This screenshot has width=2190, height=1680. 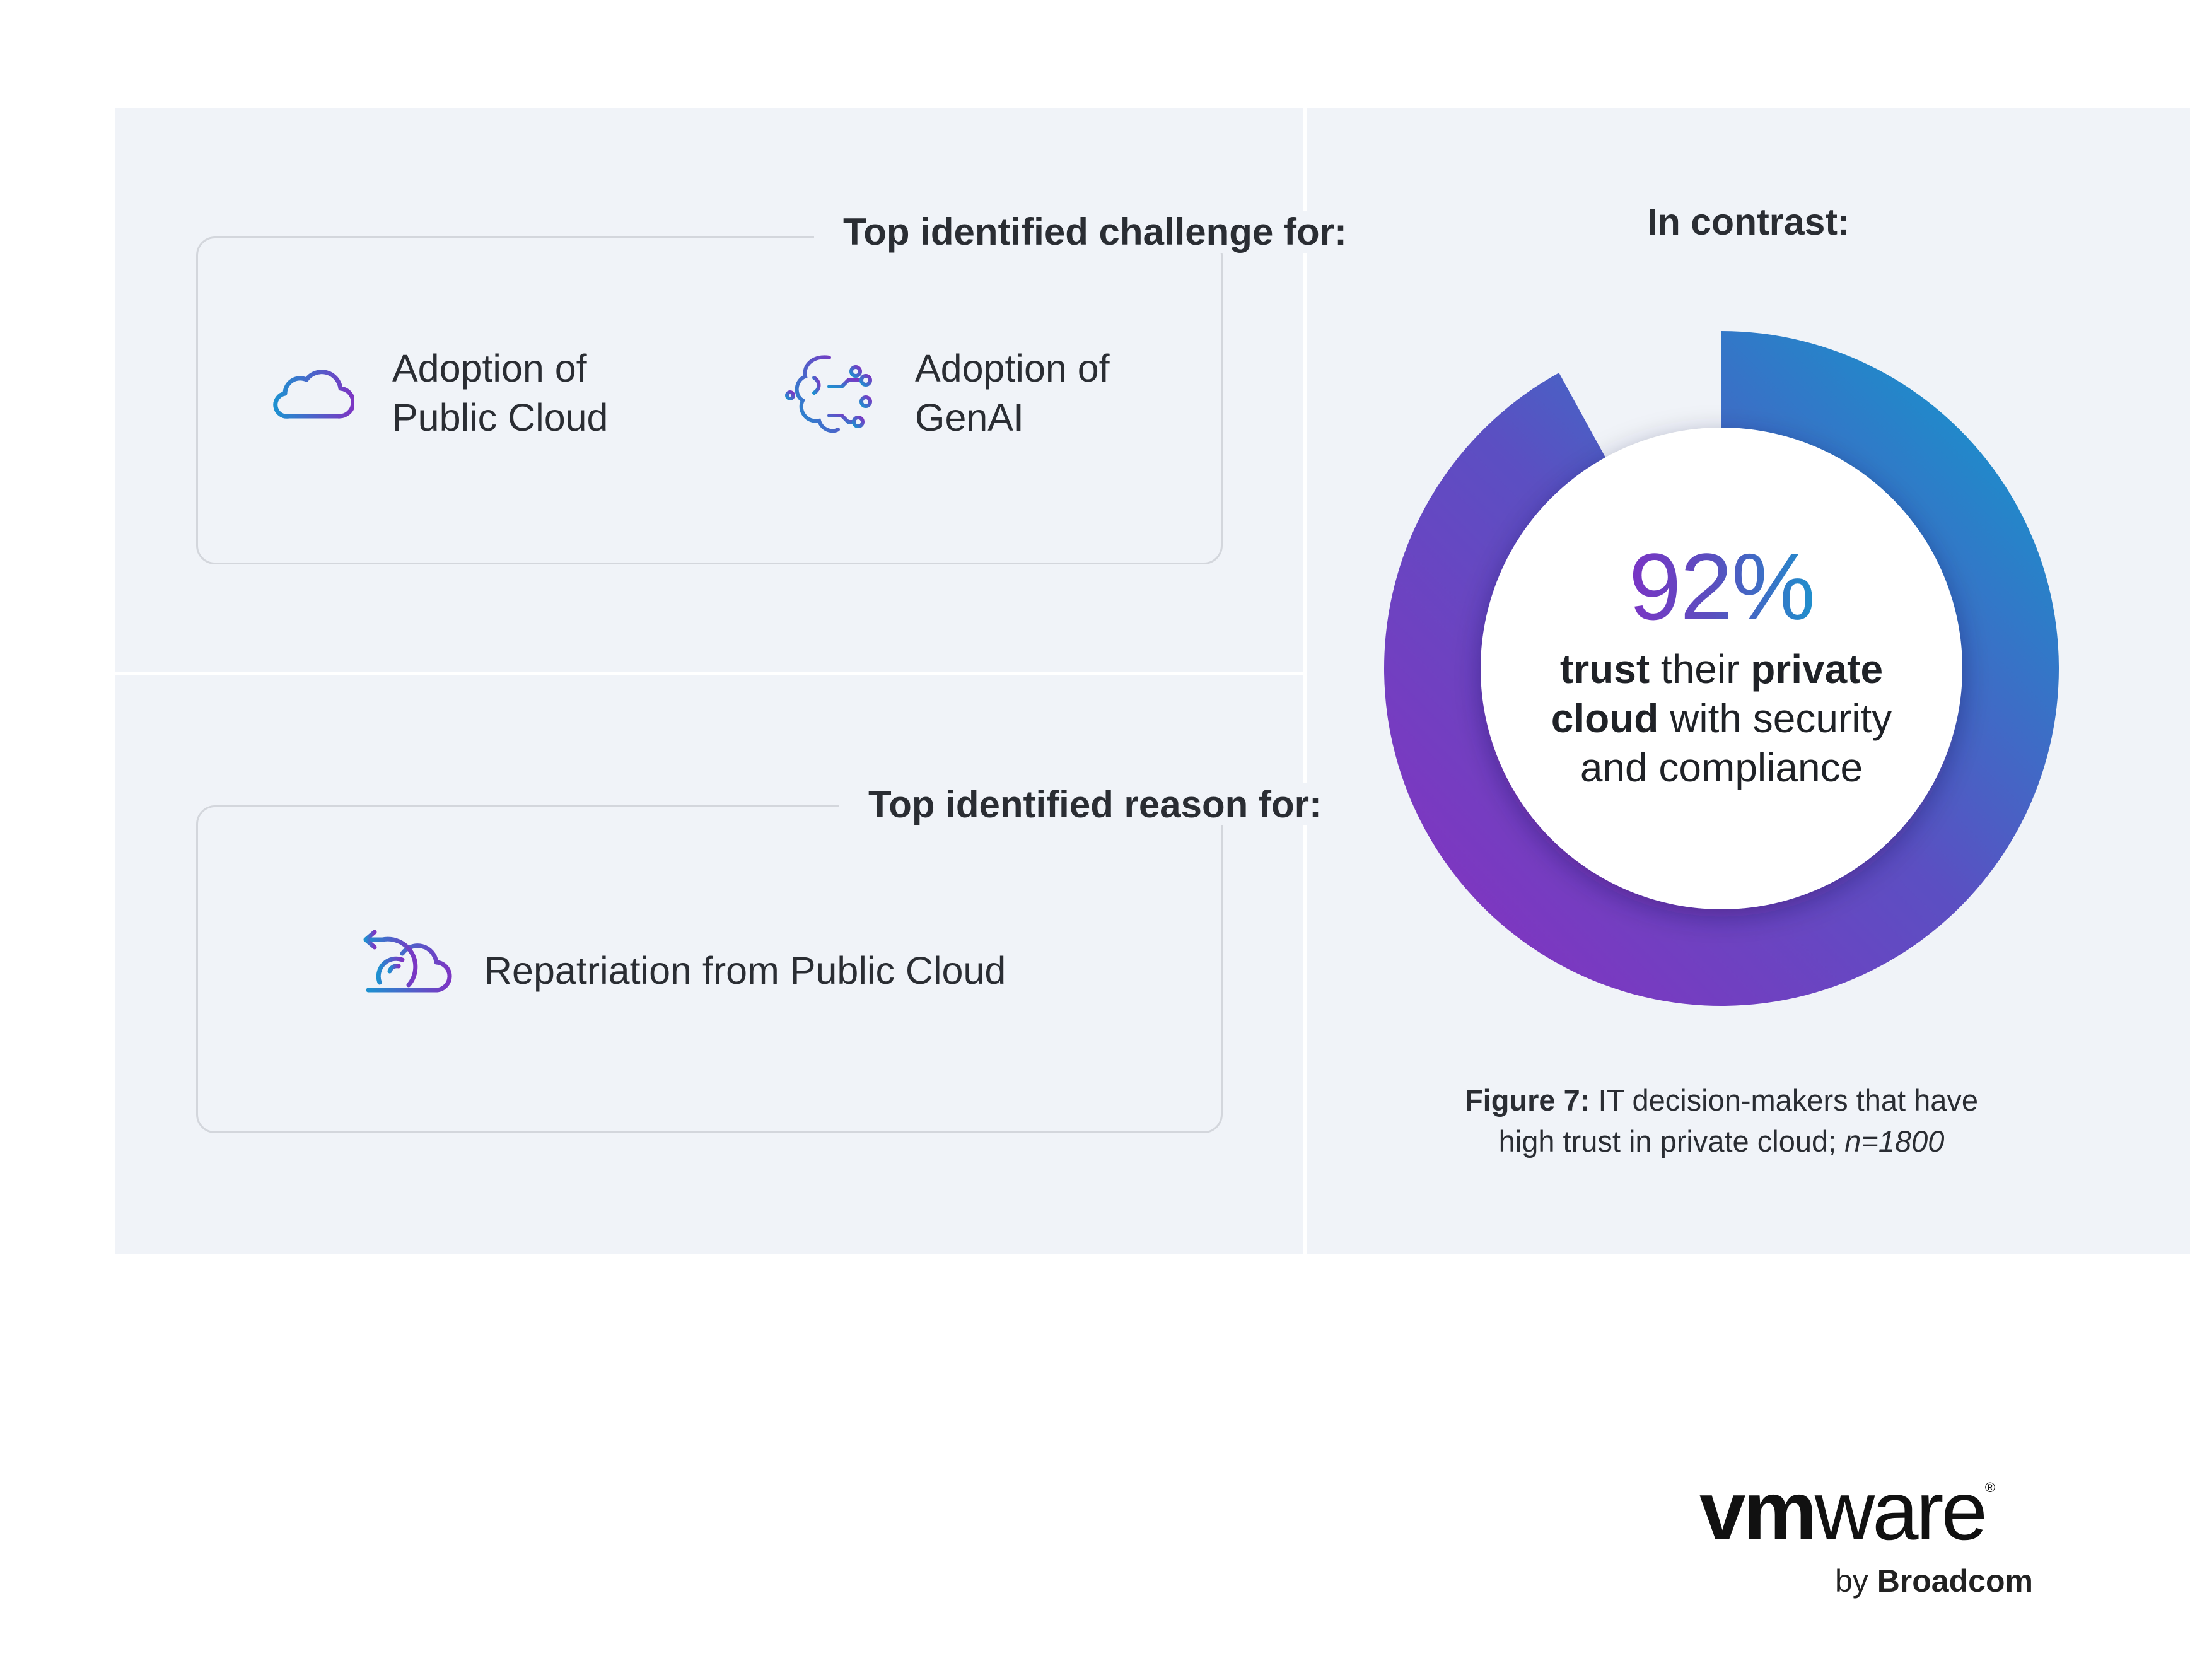 What do you see at coordinates (501, 393) in the screenshot?
I see `challenge-item-public-cloud: Adoption of Public Cloud` at bounding box center [501, 393].